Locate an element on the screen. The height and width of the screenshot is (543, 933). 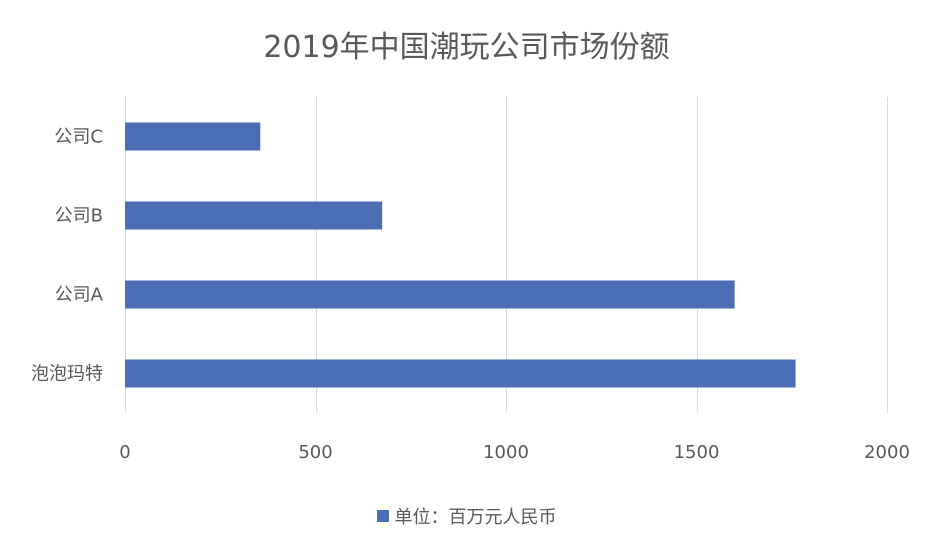
y-category-label: 公司C is located at coordinates (78, 137).